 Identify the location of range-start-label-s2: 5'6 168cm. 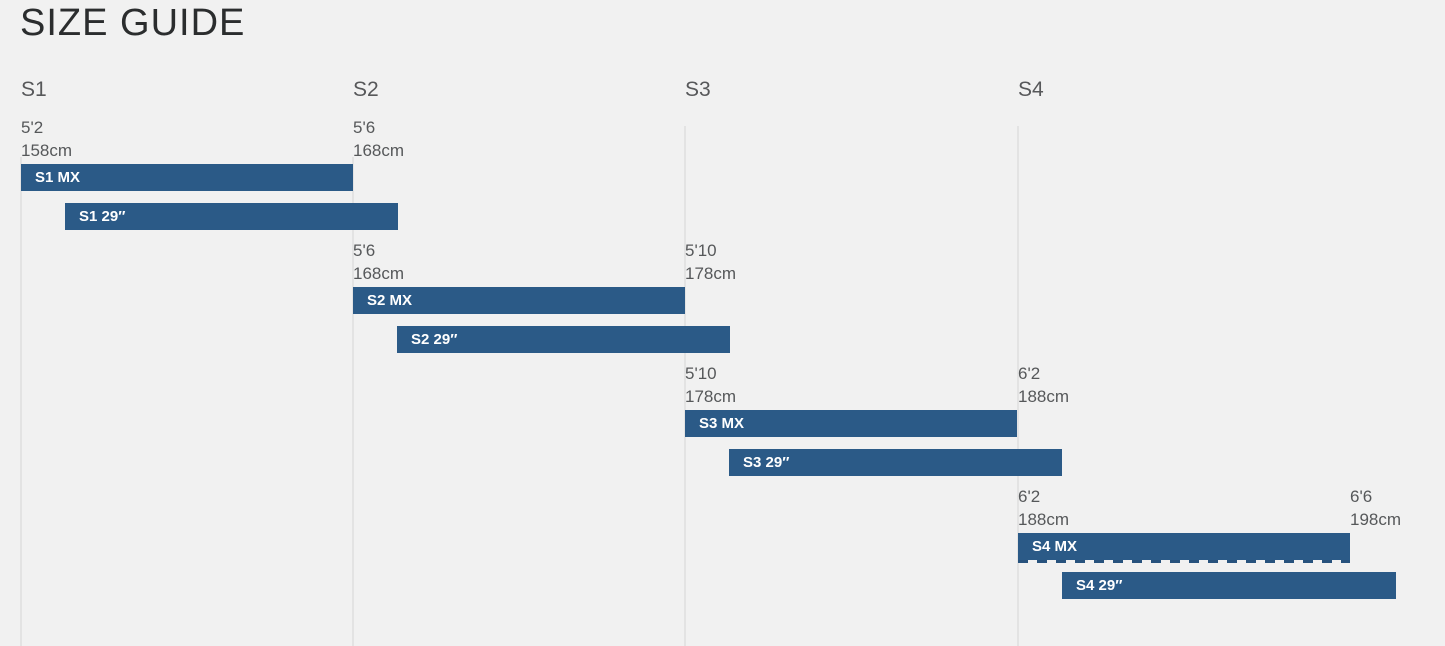
(378, 262).